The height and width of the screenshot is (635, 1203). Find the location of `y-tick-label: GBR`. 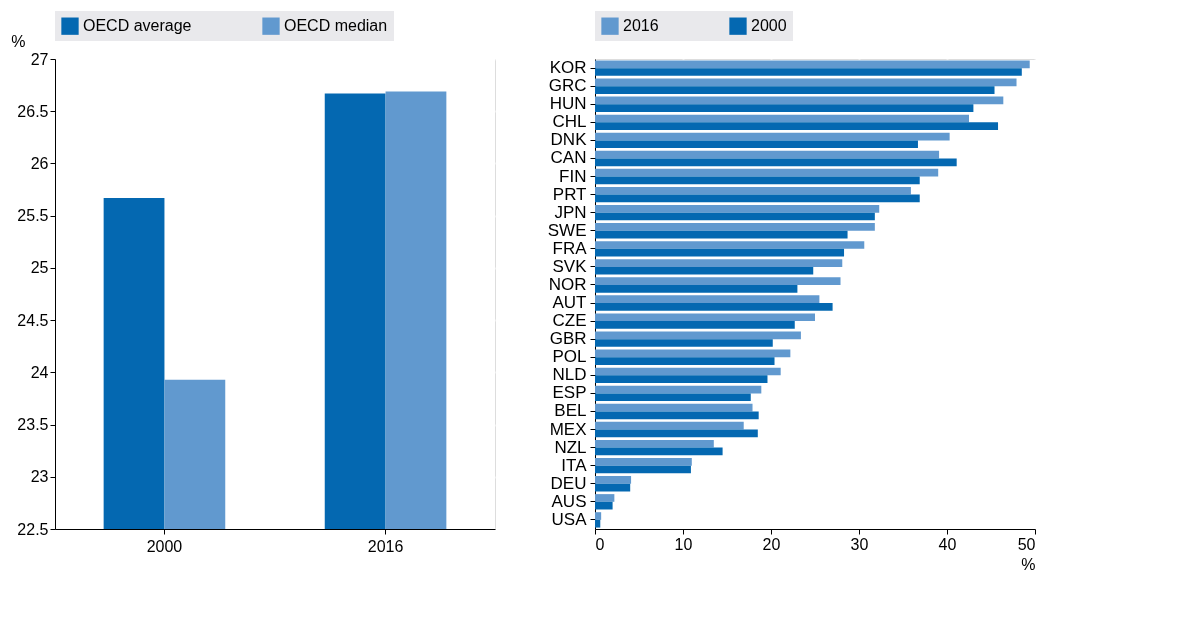

y-tick-label: GBR is located at coordinates (568, 339).